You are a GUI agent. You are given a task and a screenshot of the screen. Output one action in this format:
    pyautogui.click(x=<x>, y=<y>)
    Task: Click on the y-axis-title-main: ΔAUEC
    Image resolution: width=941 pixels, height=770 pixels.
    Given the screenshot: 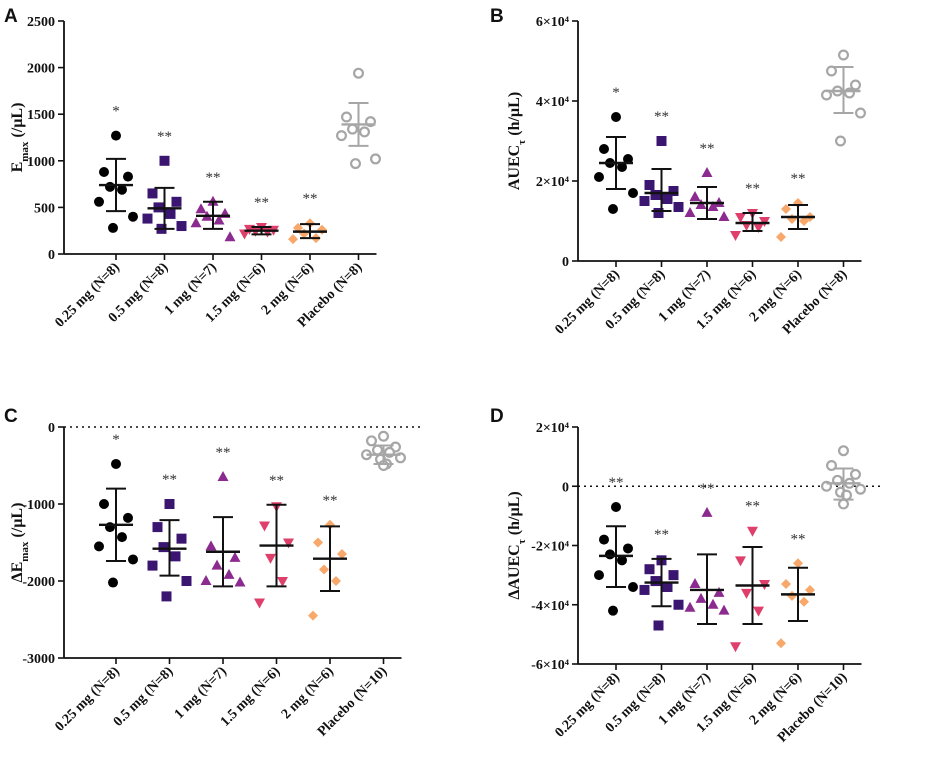 What is the action you would take?
    pyautogui.click(x=514, y=571)
    